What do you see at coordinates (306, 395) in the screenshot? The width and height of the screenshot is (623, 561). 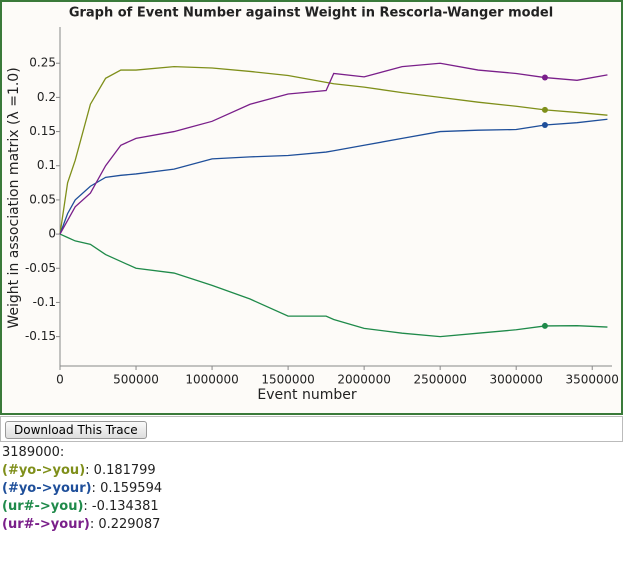 I see `x-axis-label: Event number` at bounding box center [306, 395].